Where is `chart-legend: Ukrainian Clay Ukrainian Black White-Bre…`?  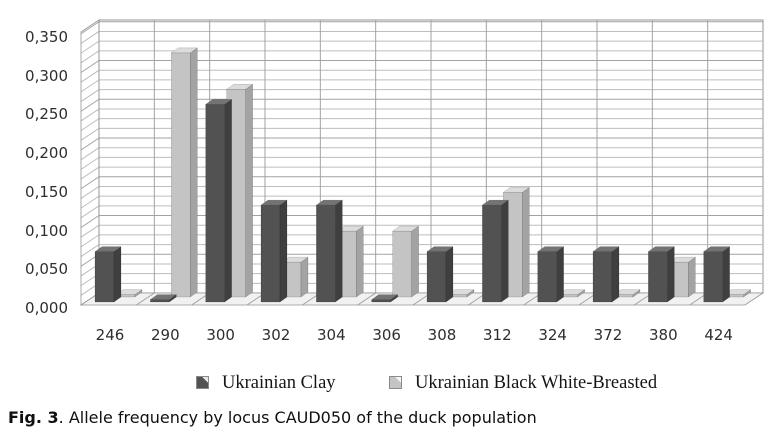 chart-legend: Ukrainian Clay Ukrainian Black White-Bre… is located at coordinates (387, 386).